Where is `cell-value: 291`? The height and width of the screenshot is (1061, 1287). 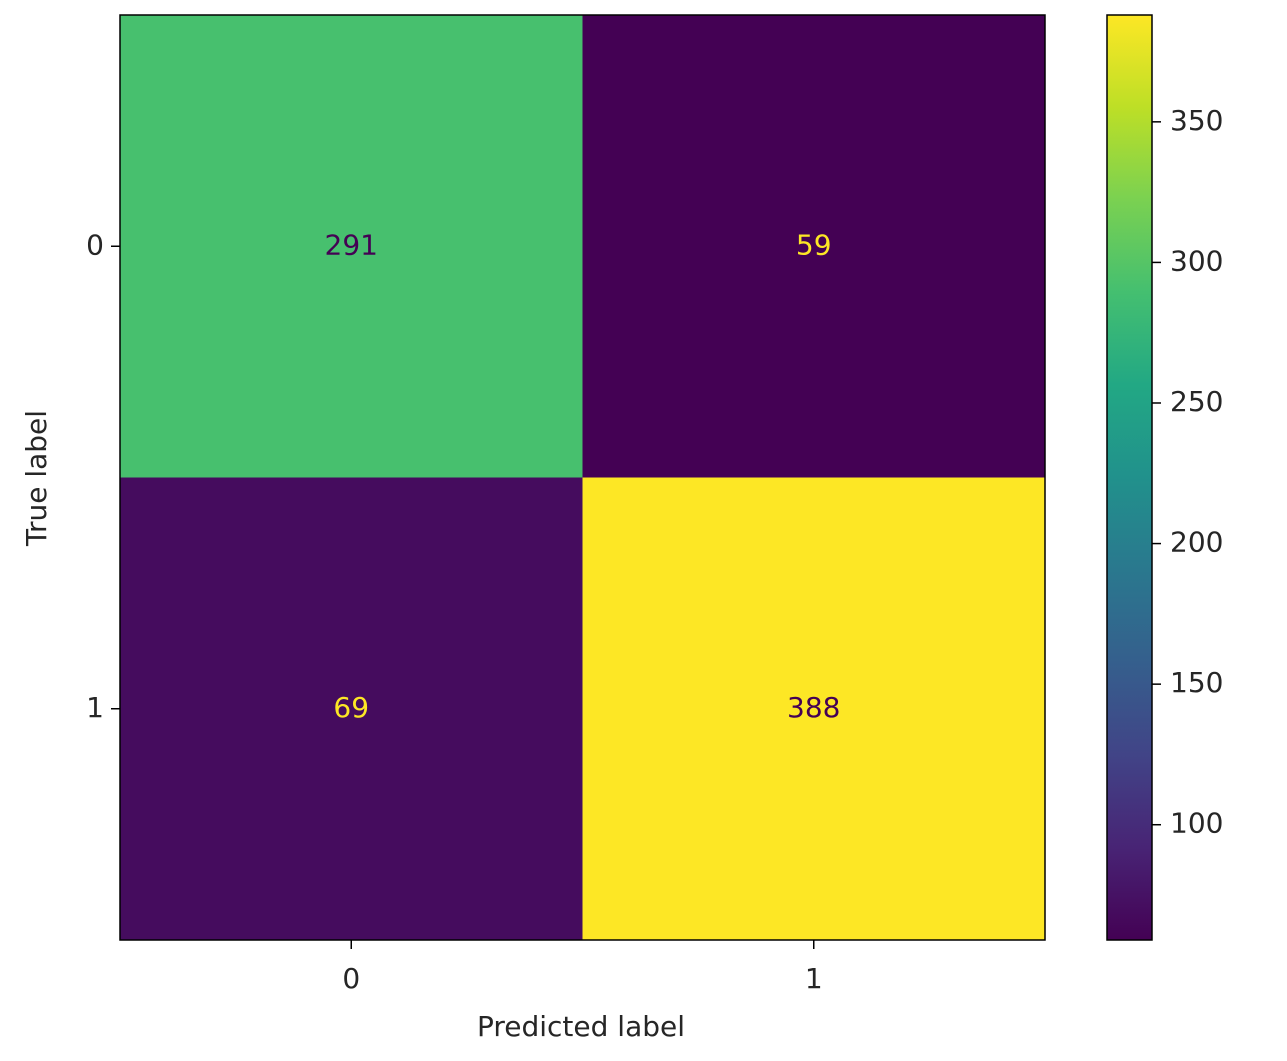
cell-value: 291 is located at coordinates (351, 244).